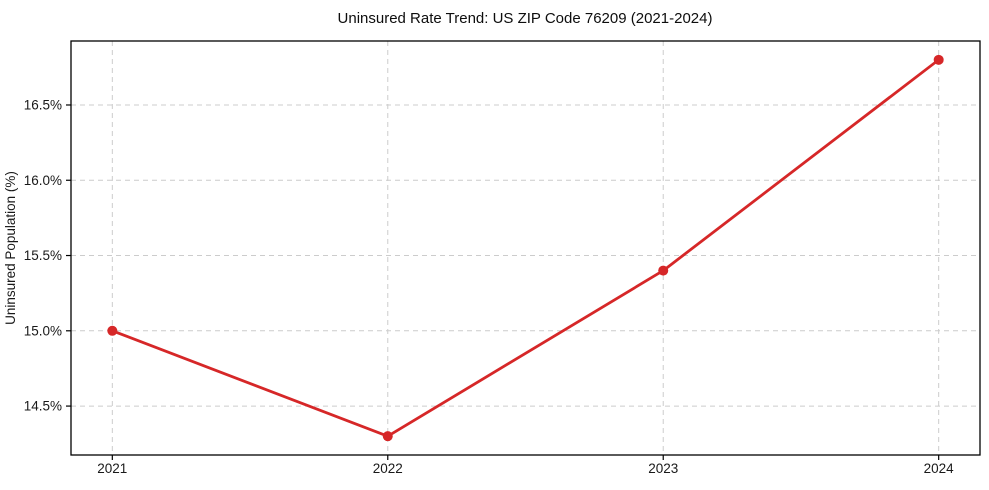 This screenshot has height=490, width=989. Describe the element at coordinates (43, 104) in the screenshot. I see `y-tick-label: 16.5%` at that location.